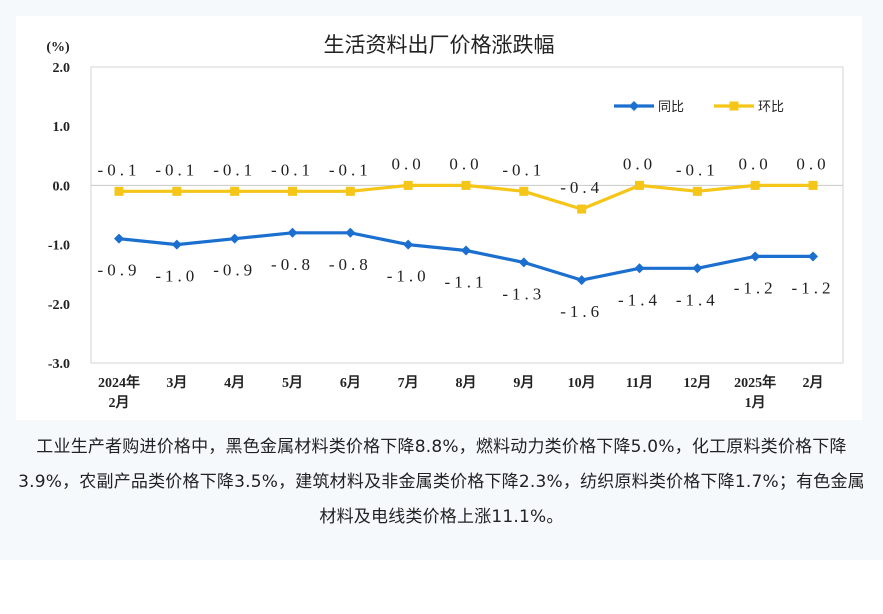 The image size is (883, 614). I want to click on x-axis: 2024年 2月 3月 4月 5月 6月 7月 8月 9月 10月 11月 12月 2025年 1月 2月, so click(461, 392).